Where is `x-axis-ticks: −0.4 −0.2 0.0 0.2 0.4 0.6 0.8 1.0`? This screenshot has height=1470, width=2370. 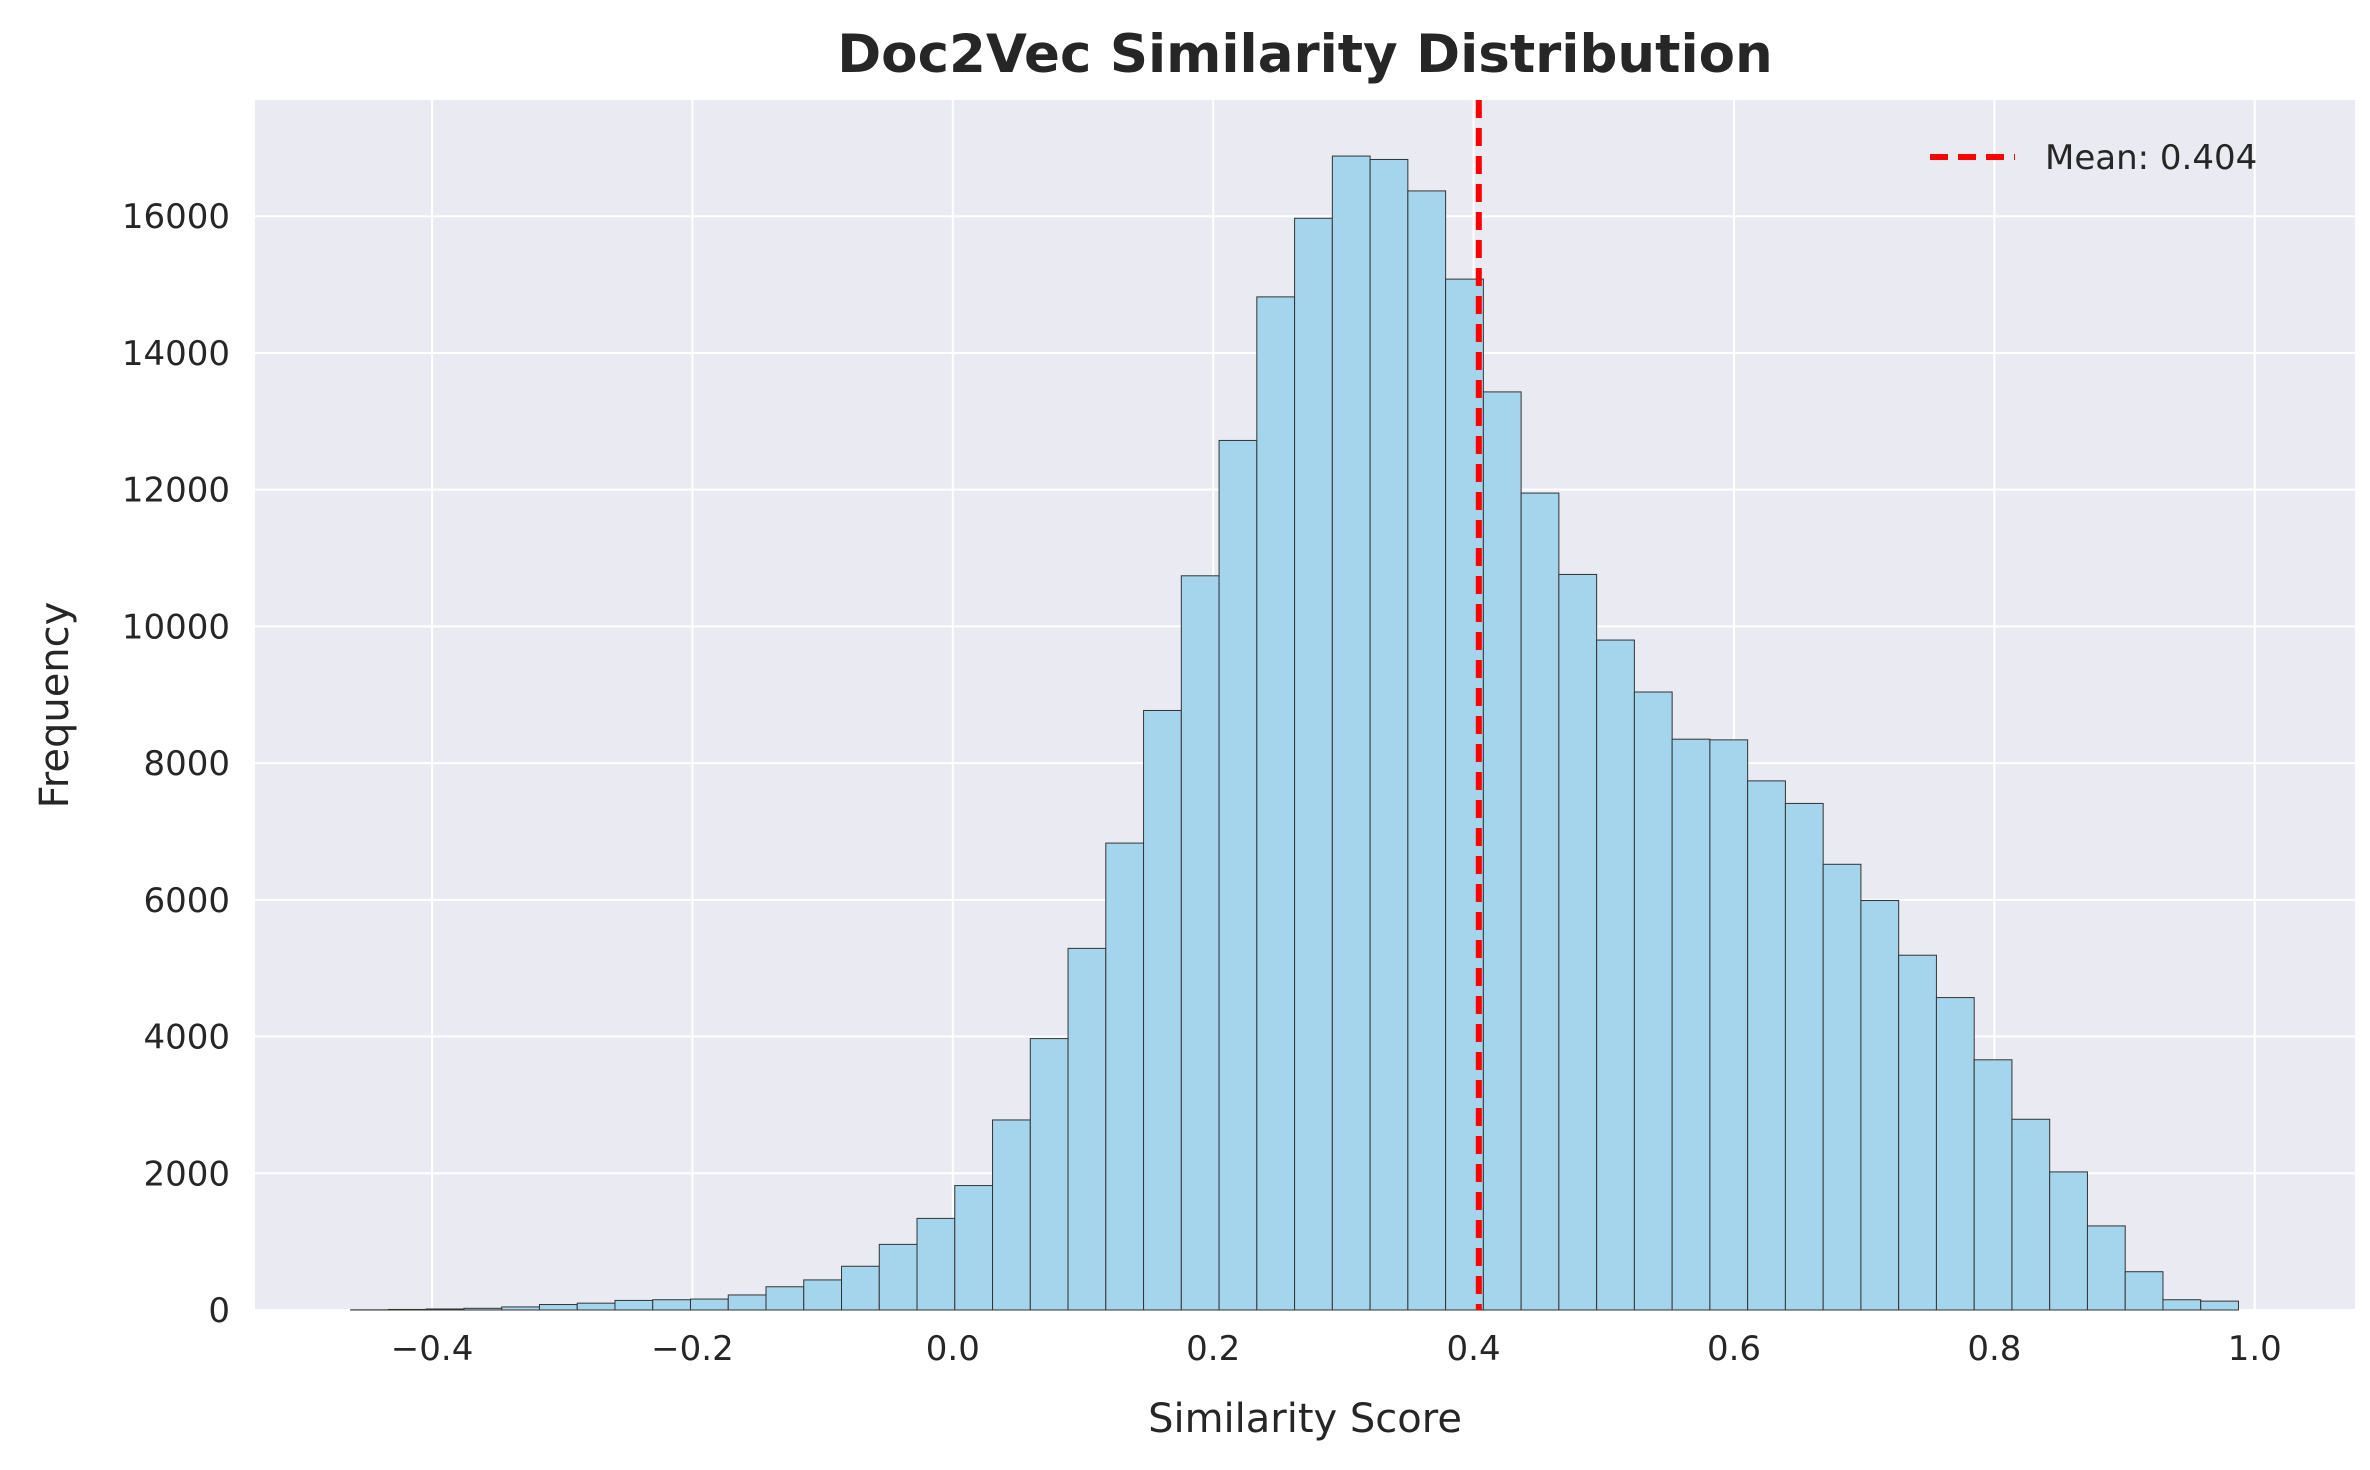
x-axis-ticks: −0.4 −0.2 0.0 0.2 0.4 0.6 0.8 1.0 is located at coordinates (1336, 1349).